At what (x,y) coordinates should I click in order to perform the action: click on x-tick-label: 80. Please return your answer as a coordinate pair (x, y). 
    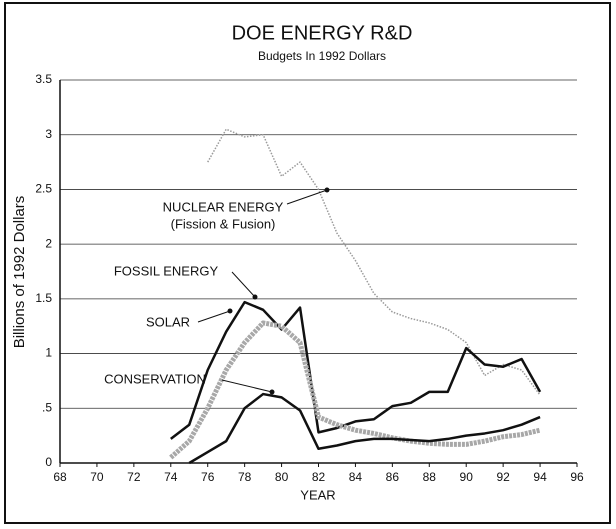
    Looking at the image, I should click on (282, 477).